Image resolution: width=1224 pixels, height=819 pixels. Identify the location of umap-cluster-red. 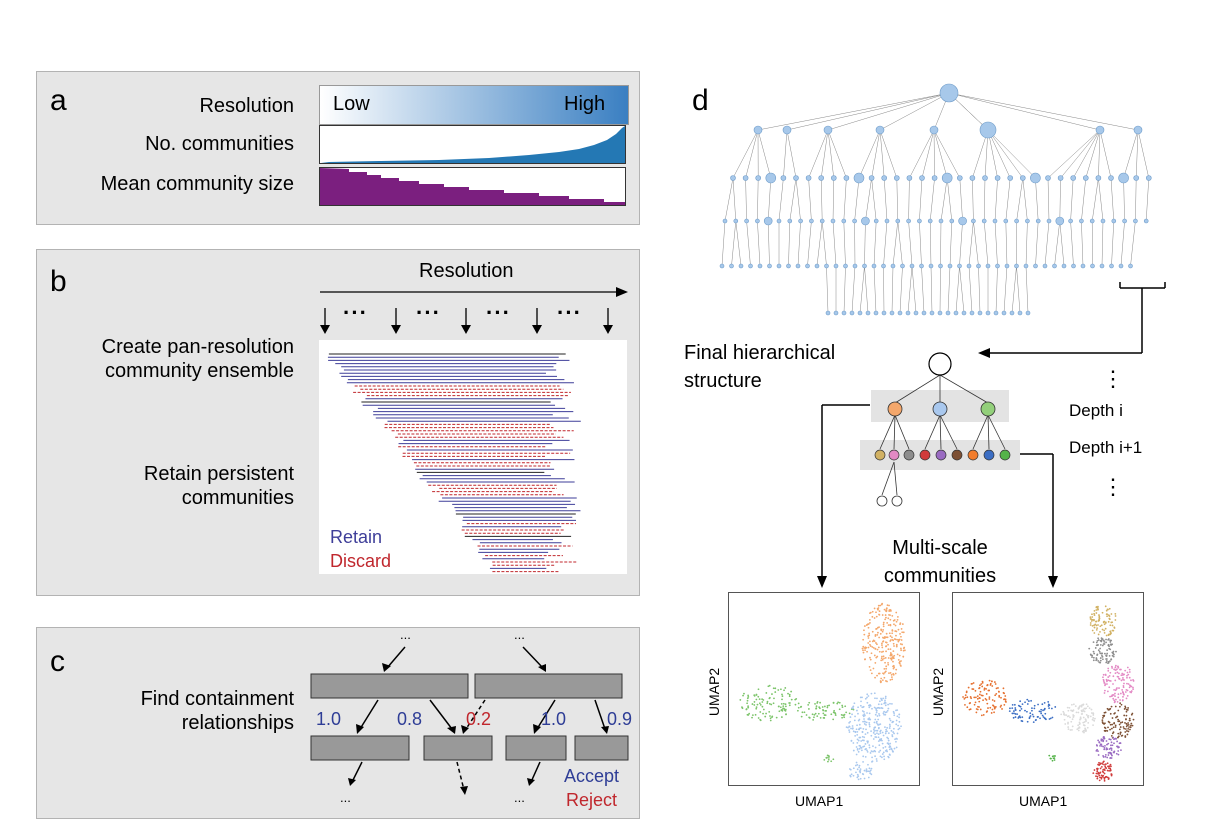
(1102, 770).